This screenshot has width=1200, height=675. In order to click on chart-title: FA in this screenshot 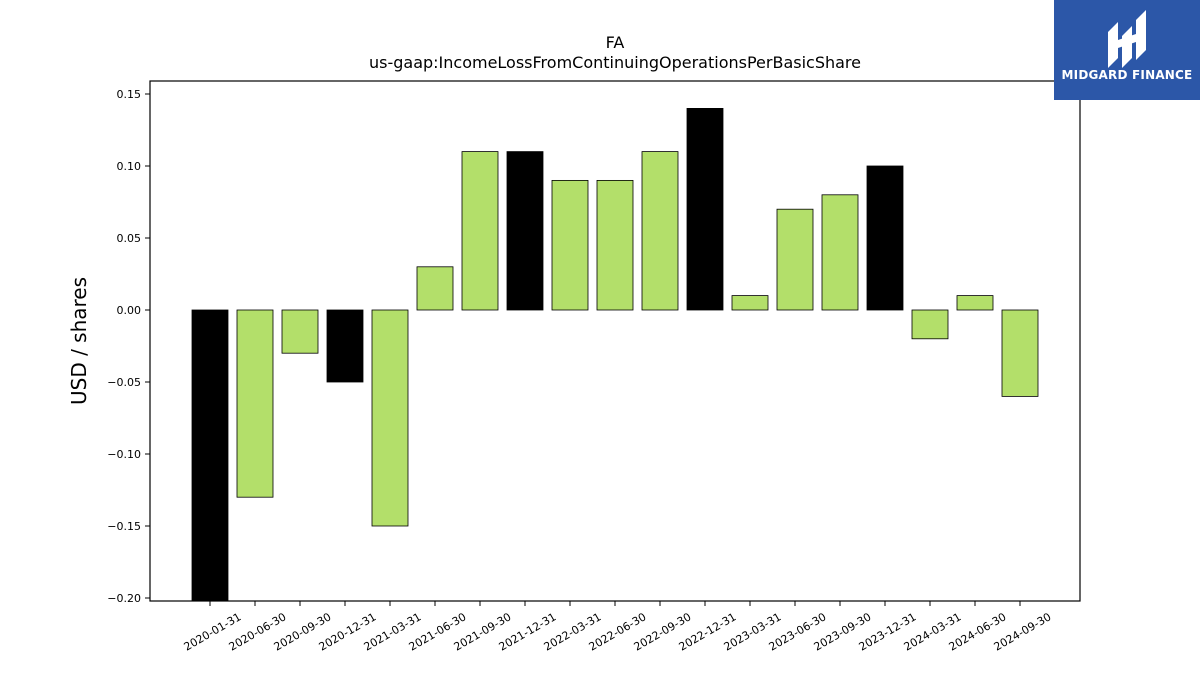, I will do `click(615, 42)`.